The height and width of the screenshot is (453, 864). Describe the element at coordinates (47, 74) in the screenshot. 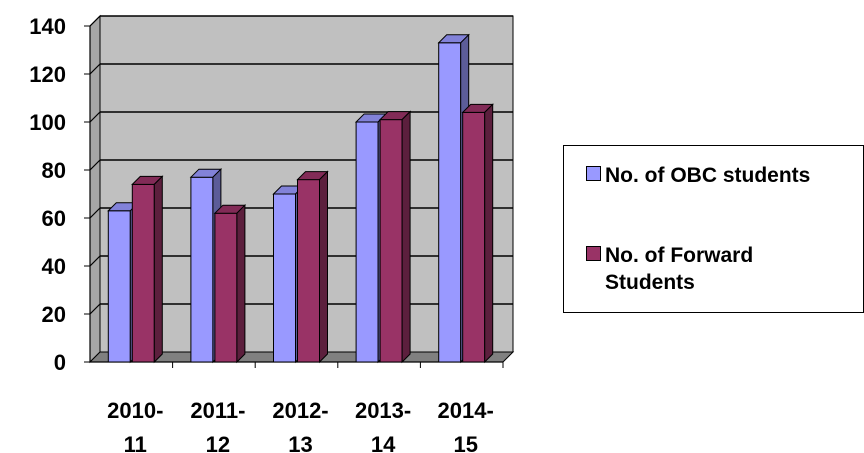

I see `y-tick-label-120: 120` at that location.